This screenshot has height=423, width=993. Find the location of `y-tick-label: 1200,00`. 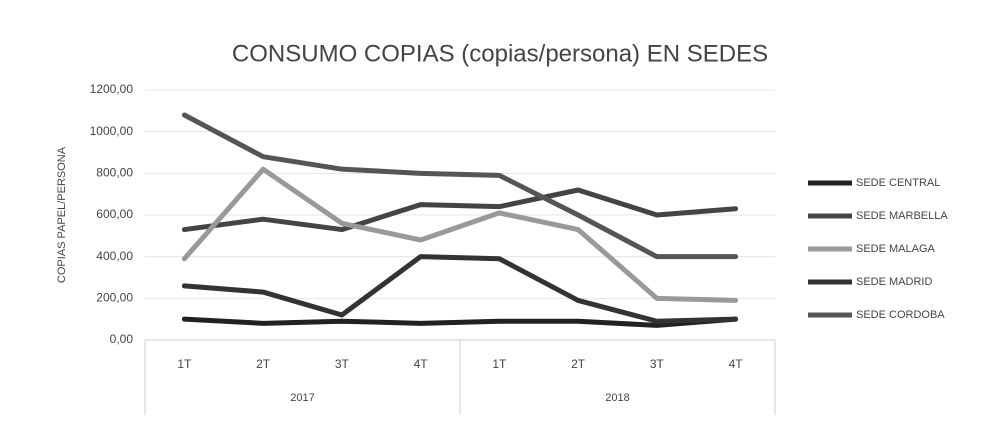

y-tick-label: 1200,00 is located at coordinates (112, 89).